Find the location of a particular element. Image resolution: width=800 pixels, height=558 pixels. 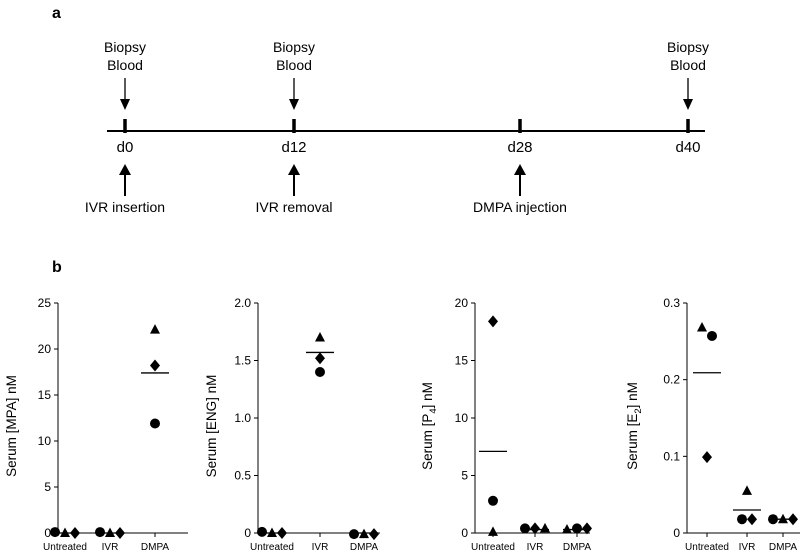

timeline-day-label: d40 is located at coordinates (687, 147).